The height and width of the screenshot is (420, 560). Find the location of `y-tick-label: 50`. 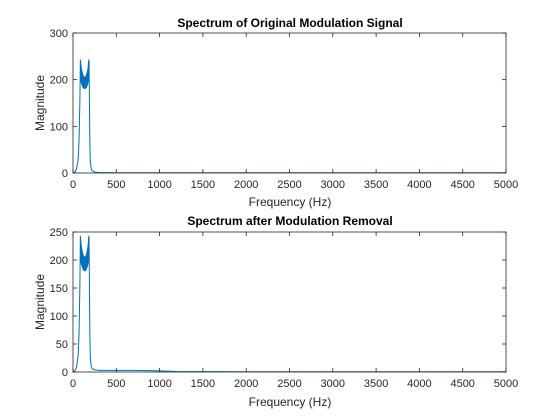

y-tick-label: 50 is located at coordinates (62, 345).